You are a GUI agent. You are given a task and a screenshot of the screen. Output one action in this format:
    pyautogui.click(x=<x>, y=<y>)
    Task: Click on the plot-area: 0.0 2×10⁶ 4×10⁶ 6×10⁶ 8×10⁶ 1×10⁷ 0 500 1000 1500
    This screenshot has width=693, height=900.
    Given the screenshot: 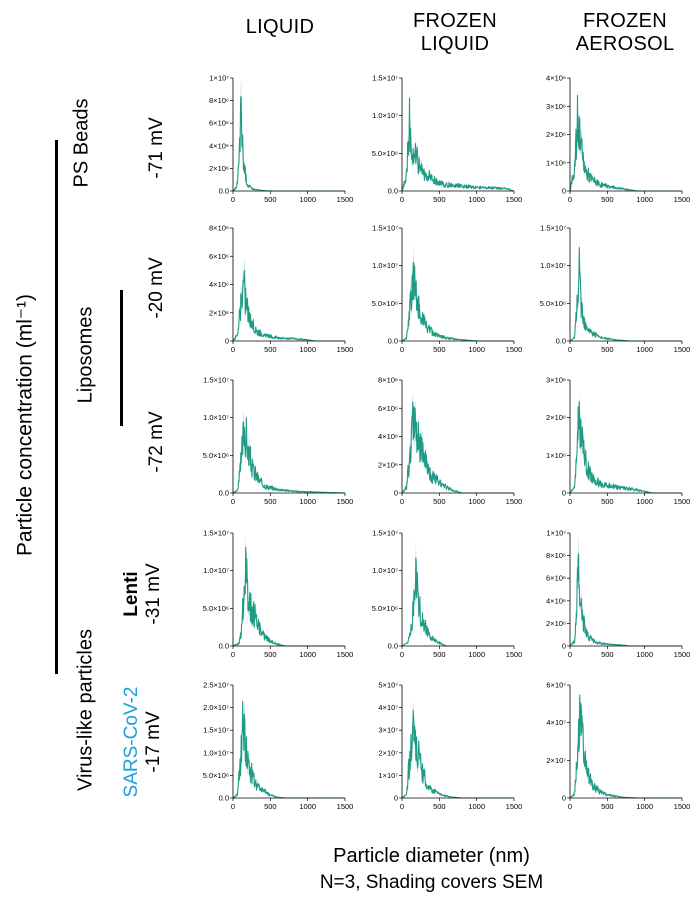 What is the action you would take?
    pyautogui.click(x=281, y=139)
    